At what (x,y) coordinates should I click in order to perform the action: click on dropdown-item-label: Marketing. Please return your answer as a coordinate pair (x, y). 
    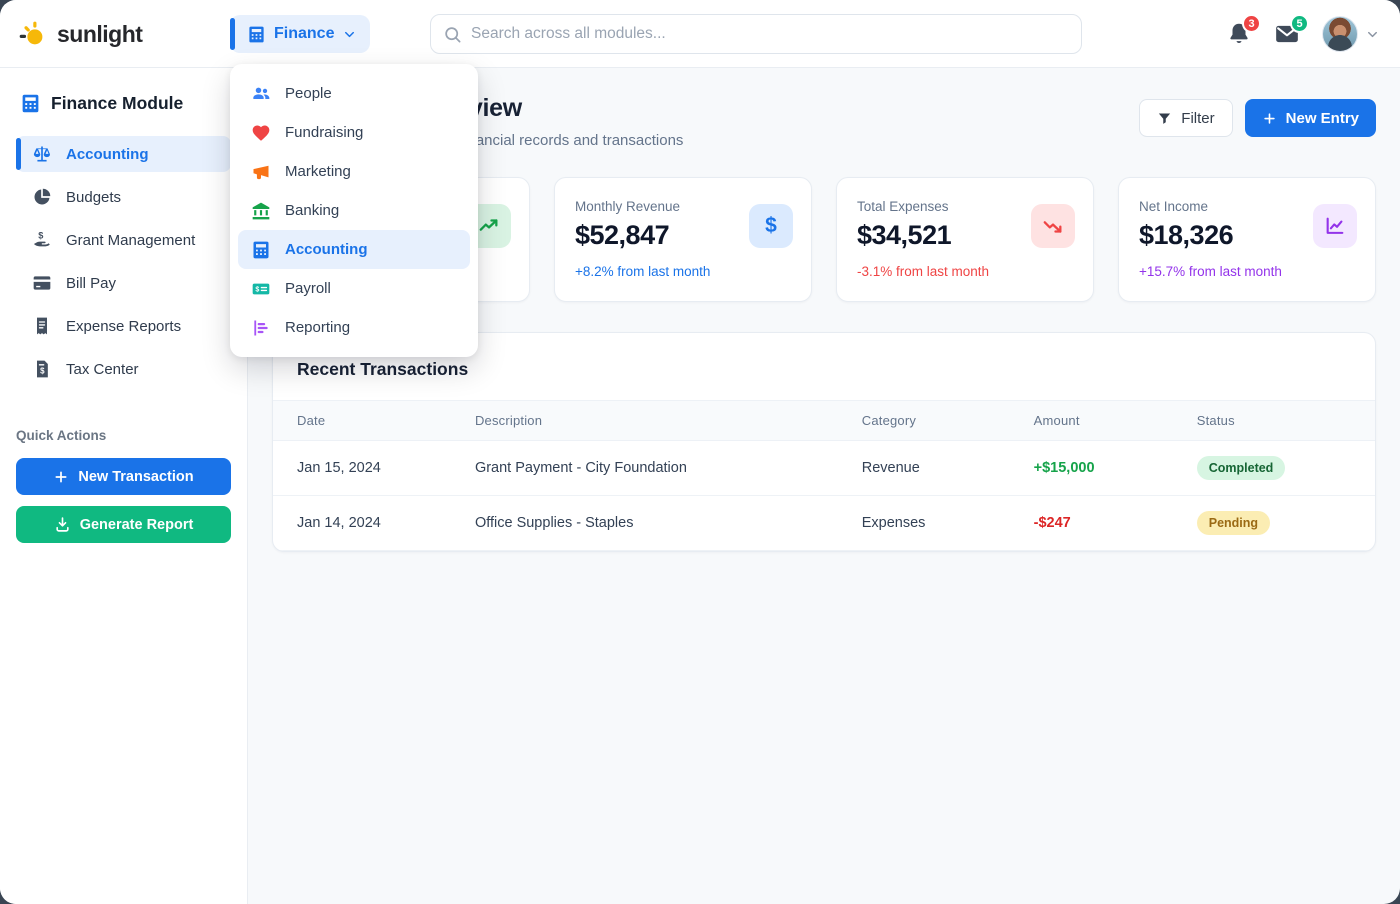
    Looking at the image, I should click on (318, 171).